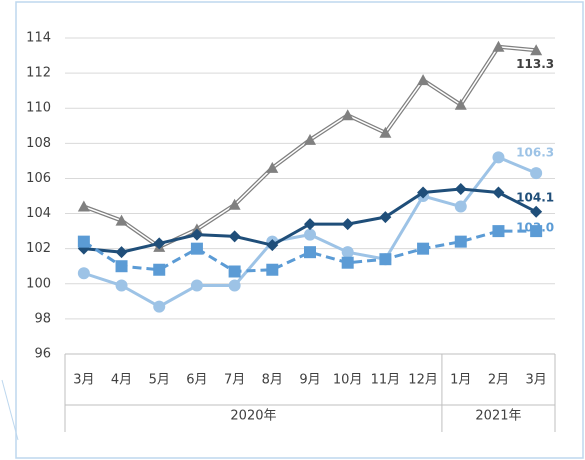 The image size is (585, 460). I want to click on data-label: 104.1, so click(535, 197).